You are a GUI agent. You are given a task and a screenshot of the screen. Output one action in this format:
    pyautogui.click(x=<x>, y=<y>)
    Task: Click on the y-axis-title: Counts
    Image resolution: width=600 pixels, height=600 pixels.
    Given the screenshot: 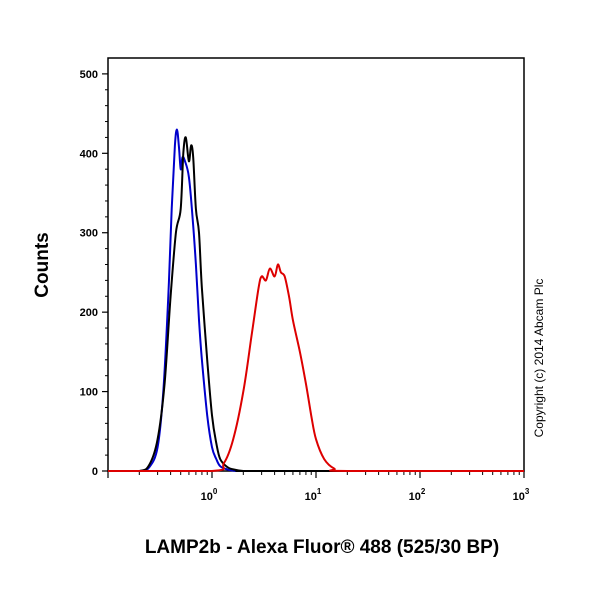 What is the action you would take?
    pyautogui.click(x=42, y=264)
    